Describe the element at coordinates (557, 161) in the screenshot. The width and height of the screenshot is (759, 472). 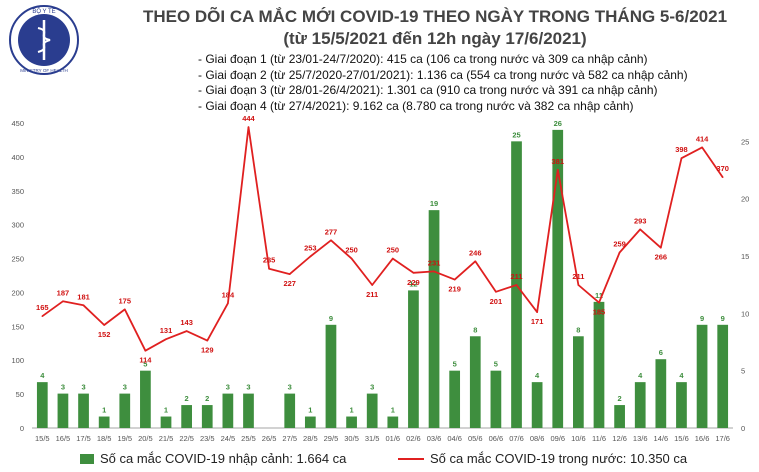
I see `line-data-label: 381` at that location.